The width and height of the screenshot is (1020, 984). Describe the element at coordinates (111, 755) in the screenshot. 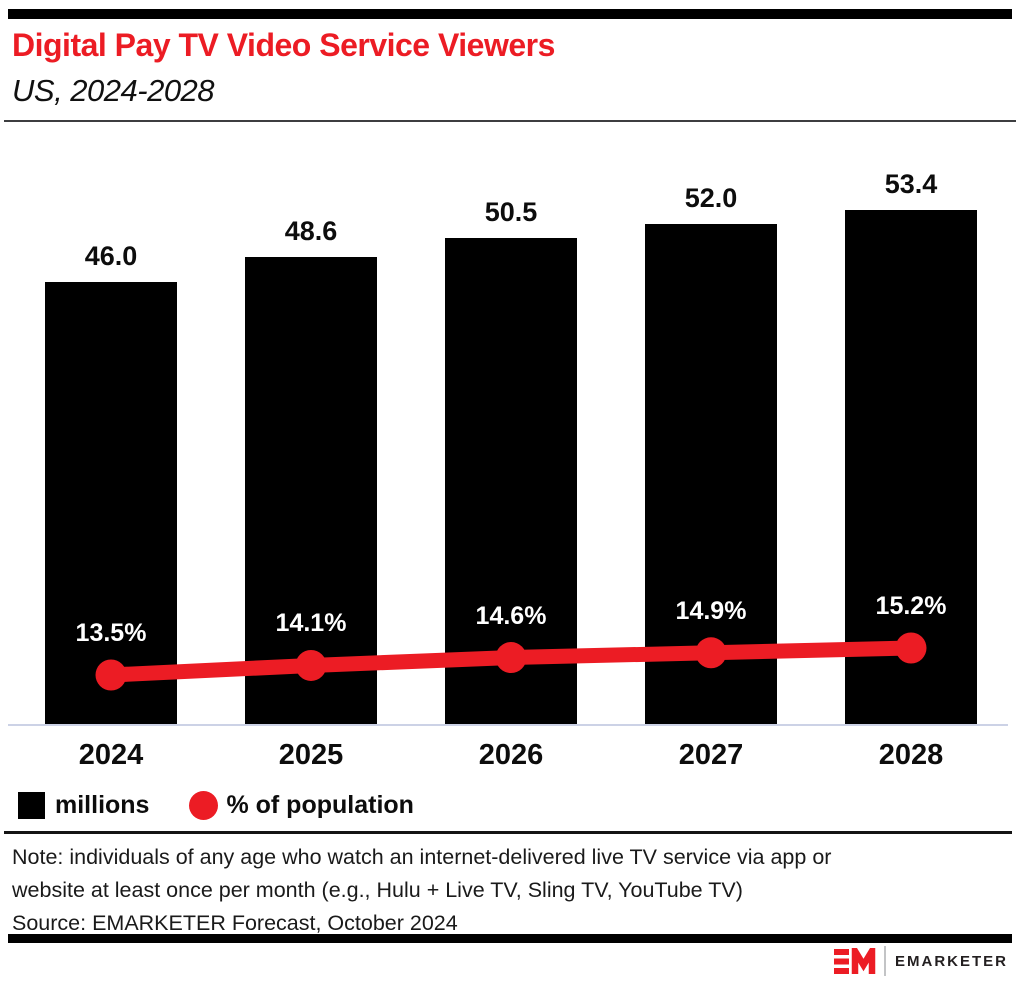

I see `x-axis-label-2024: 2024` at that location.